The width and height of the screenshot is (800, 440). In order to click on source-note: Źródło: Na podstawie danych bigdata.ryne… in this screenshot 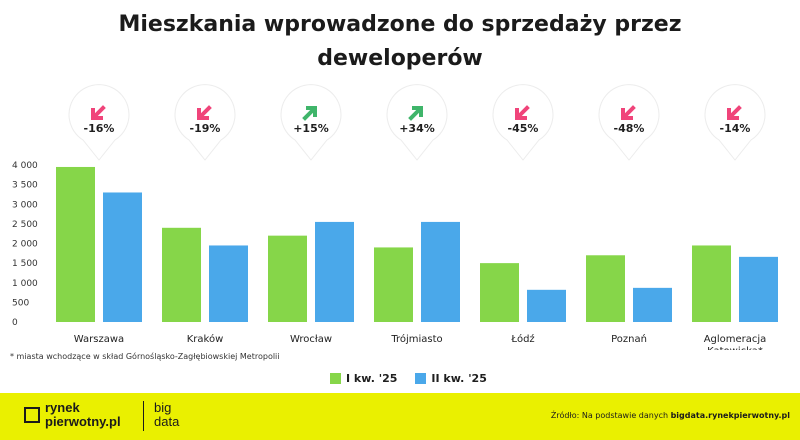, I will do `click(670, 415)`.